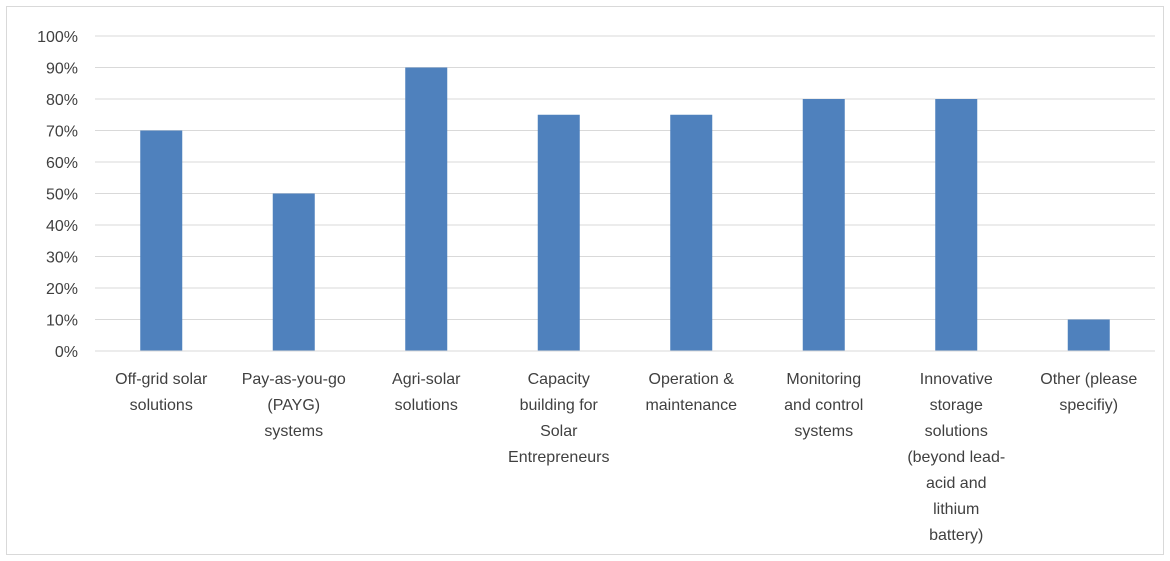  I want to click on x-category-label: Operation & maintenance, so click(691, 392).